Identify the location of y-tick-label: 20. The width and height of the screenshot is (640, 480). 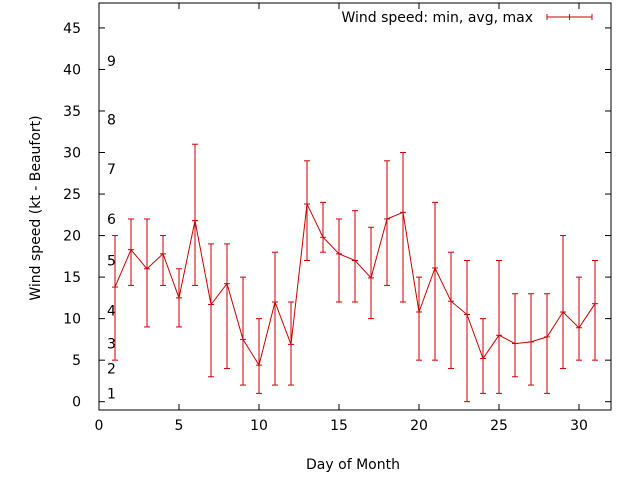
(72, 237).